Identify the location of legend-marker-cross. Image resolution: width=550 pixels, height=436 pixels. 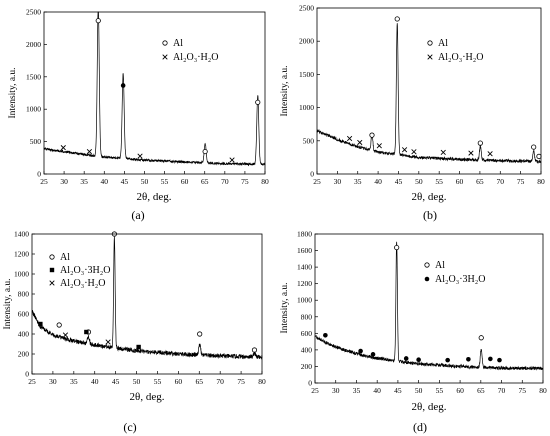
(52, 283).